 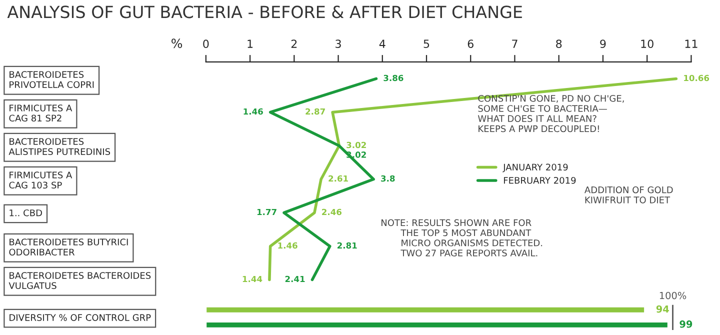 What do you see at coordinates (673, 296) in the screenshot?
I see `ref-line-label: 100%` at bounding box center [673, 296].